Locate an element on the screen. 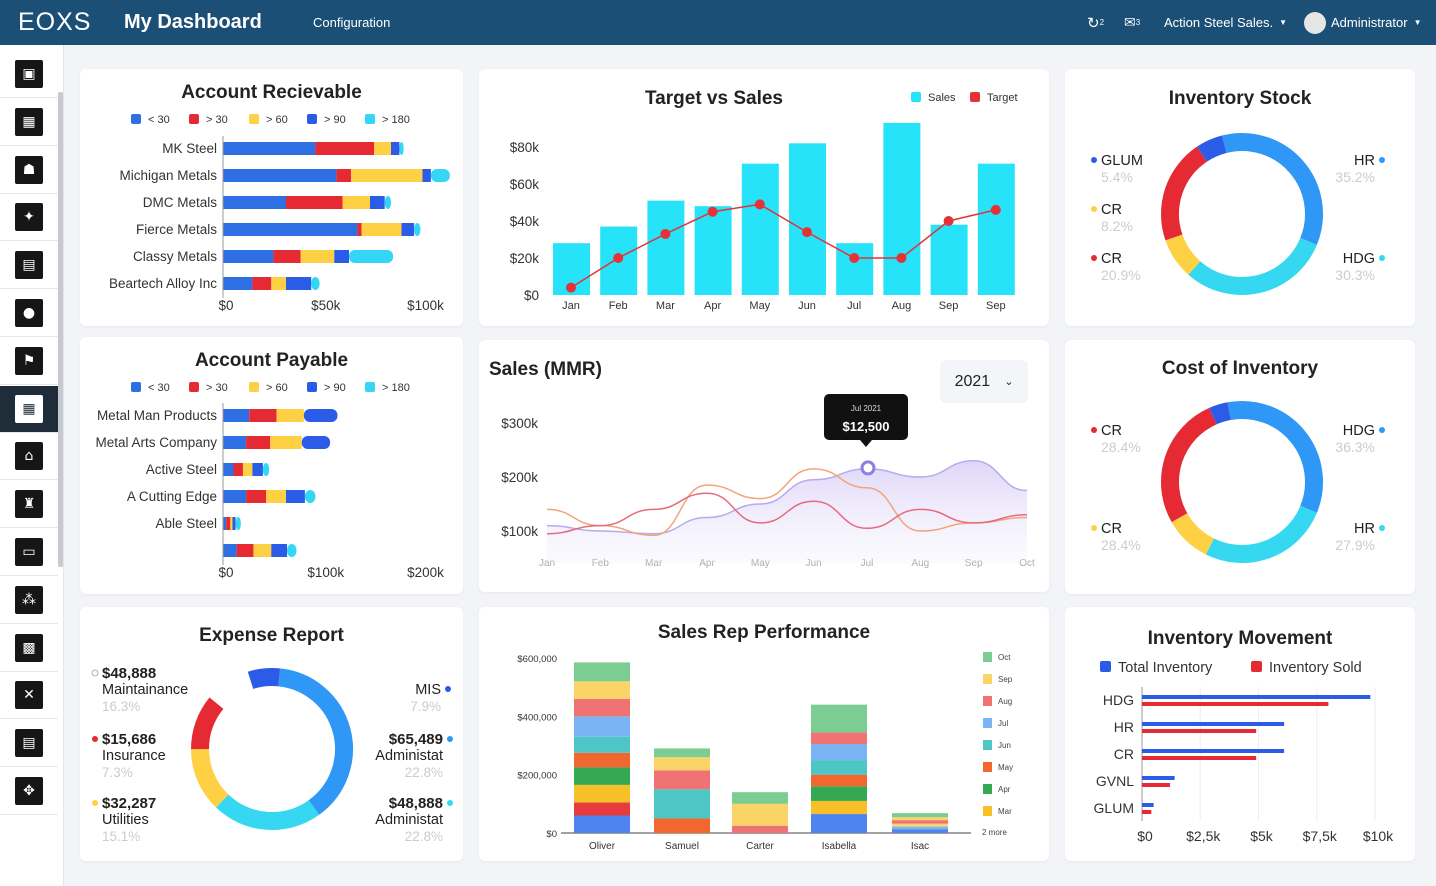 The height and width of the screenshot is (886, 1436). expense-amount: $65,489 is located at coordinates (416, 739).